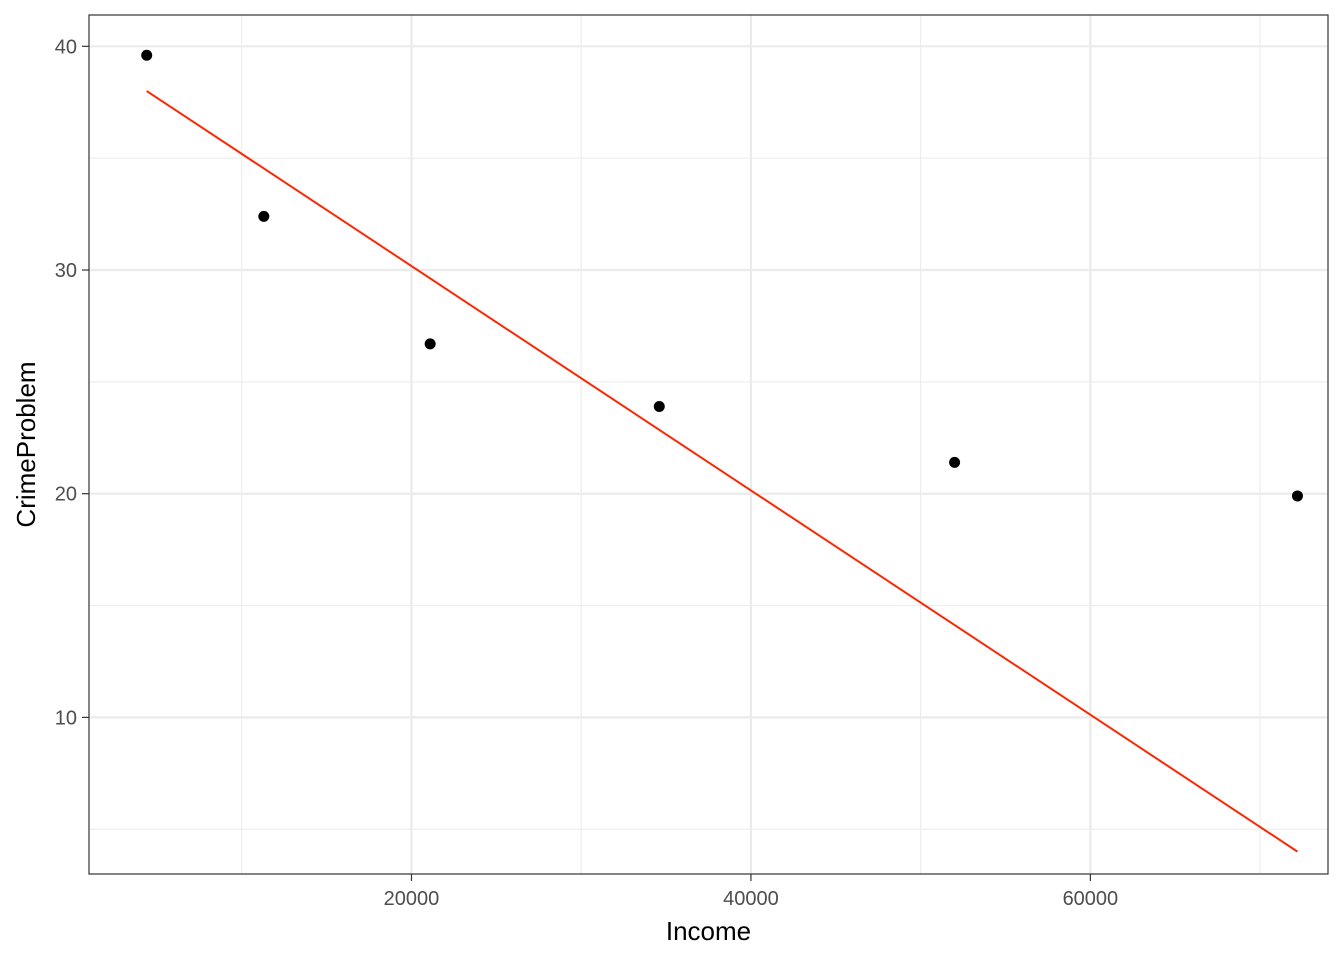 Image resolution: width=1344 pixels, height=960 pixels. I want to click on x-tick-label: 60000, so click(1091, 899).